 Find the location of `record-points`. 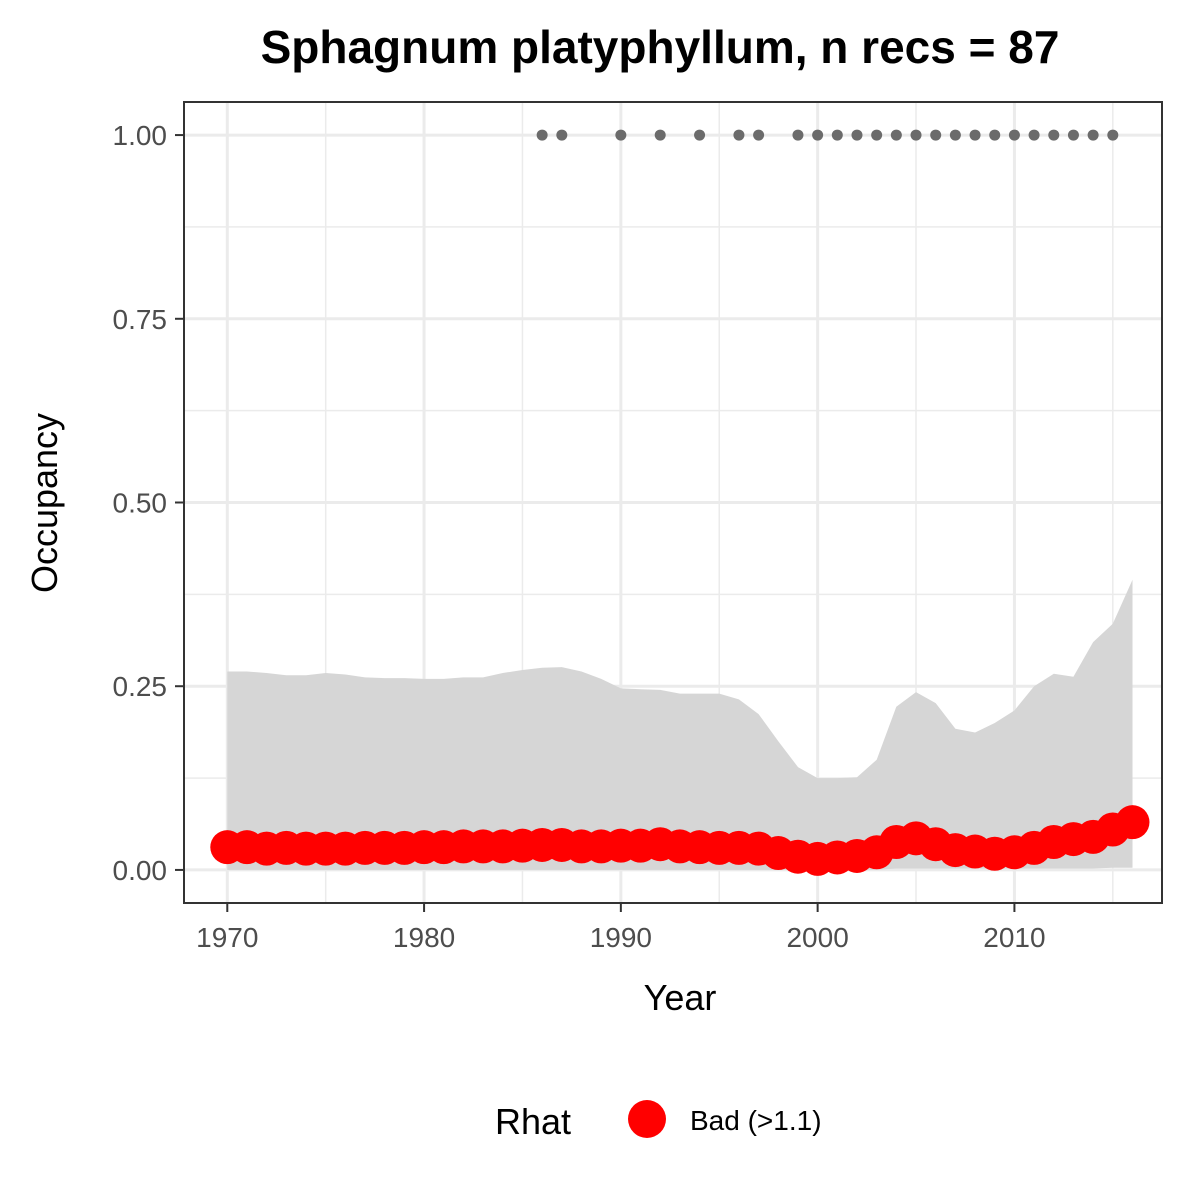

record-points is located at coordinates (827, 135).